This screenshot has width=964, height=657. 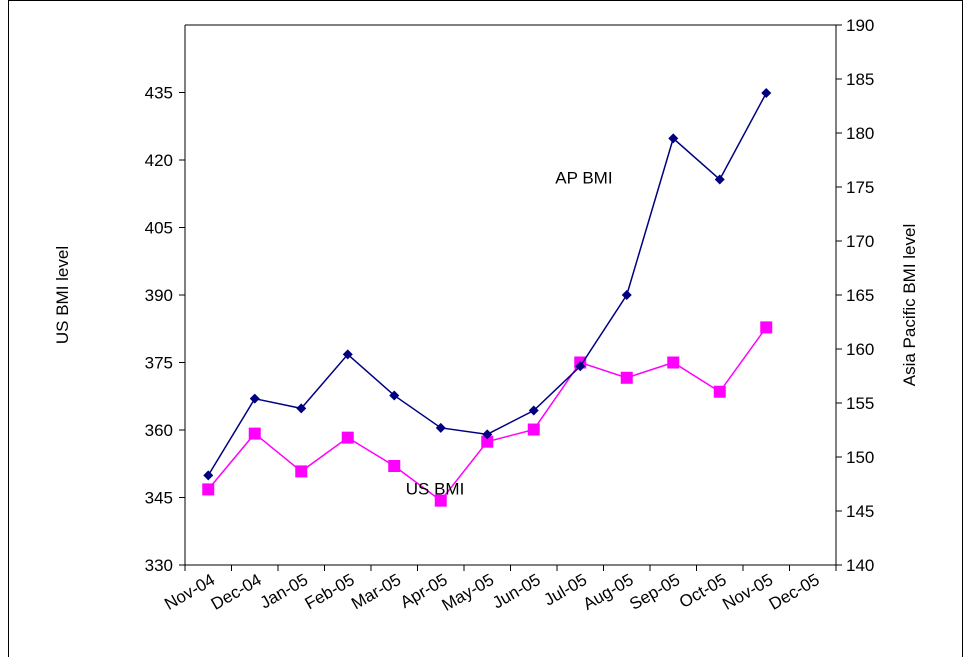 What do you see at coordinates (62, 295) in the screenshot?
I see `left-axis-title: US BMI level` at bounding box center [62, 295].